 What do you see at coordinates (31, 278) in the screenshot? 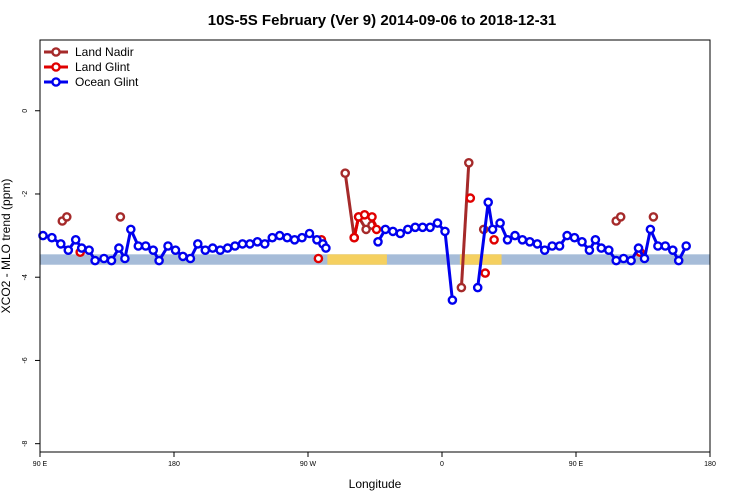
I see `y-axis: 0 -2 -4 -6 -8` at bounding box center [31, 278].